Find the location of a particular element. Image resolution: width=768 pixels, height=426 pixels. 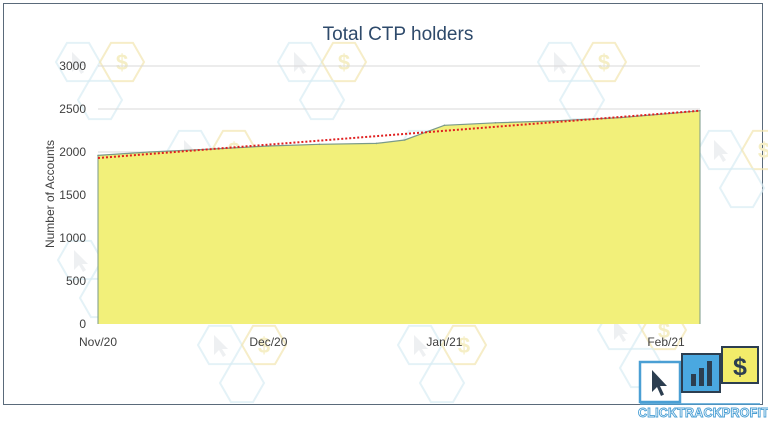

x-tick-label: Feb/21 is located at coordinates (666, 342).